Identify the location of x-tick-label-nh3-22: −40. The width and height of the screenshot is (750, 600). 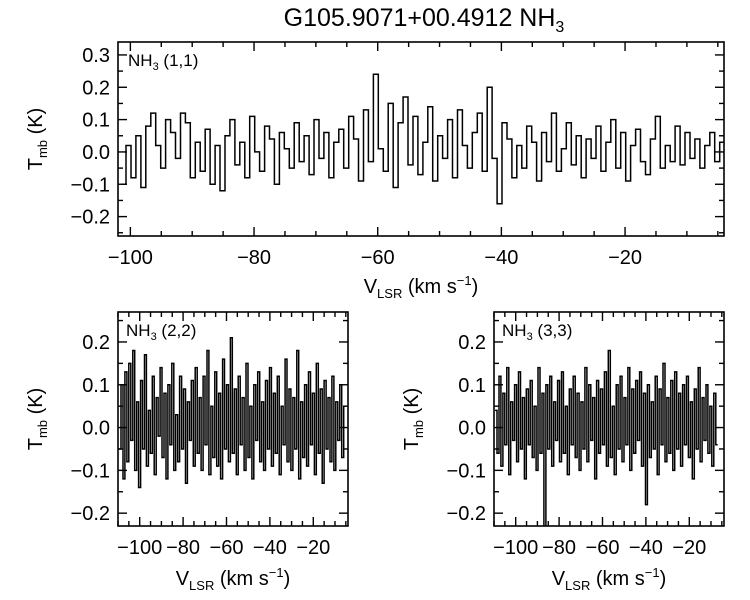
(270, 548).